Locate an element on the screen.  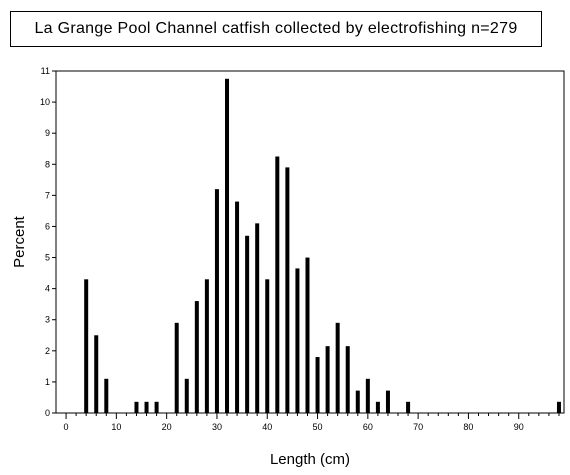
x-axis: 0 10 20 30 40 50 60 70 80 90 is located at coordinates (312, 422).